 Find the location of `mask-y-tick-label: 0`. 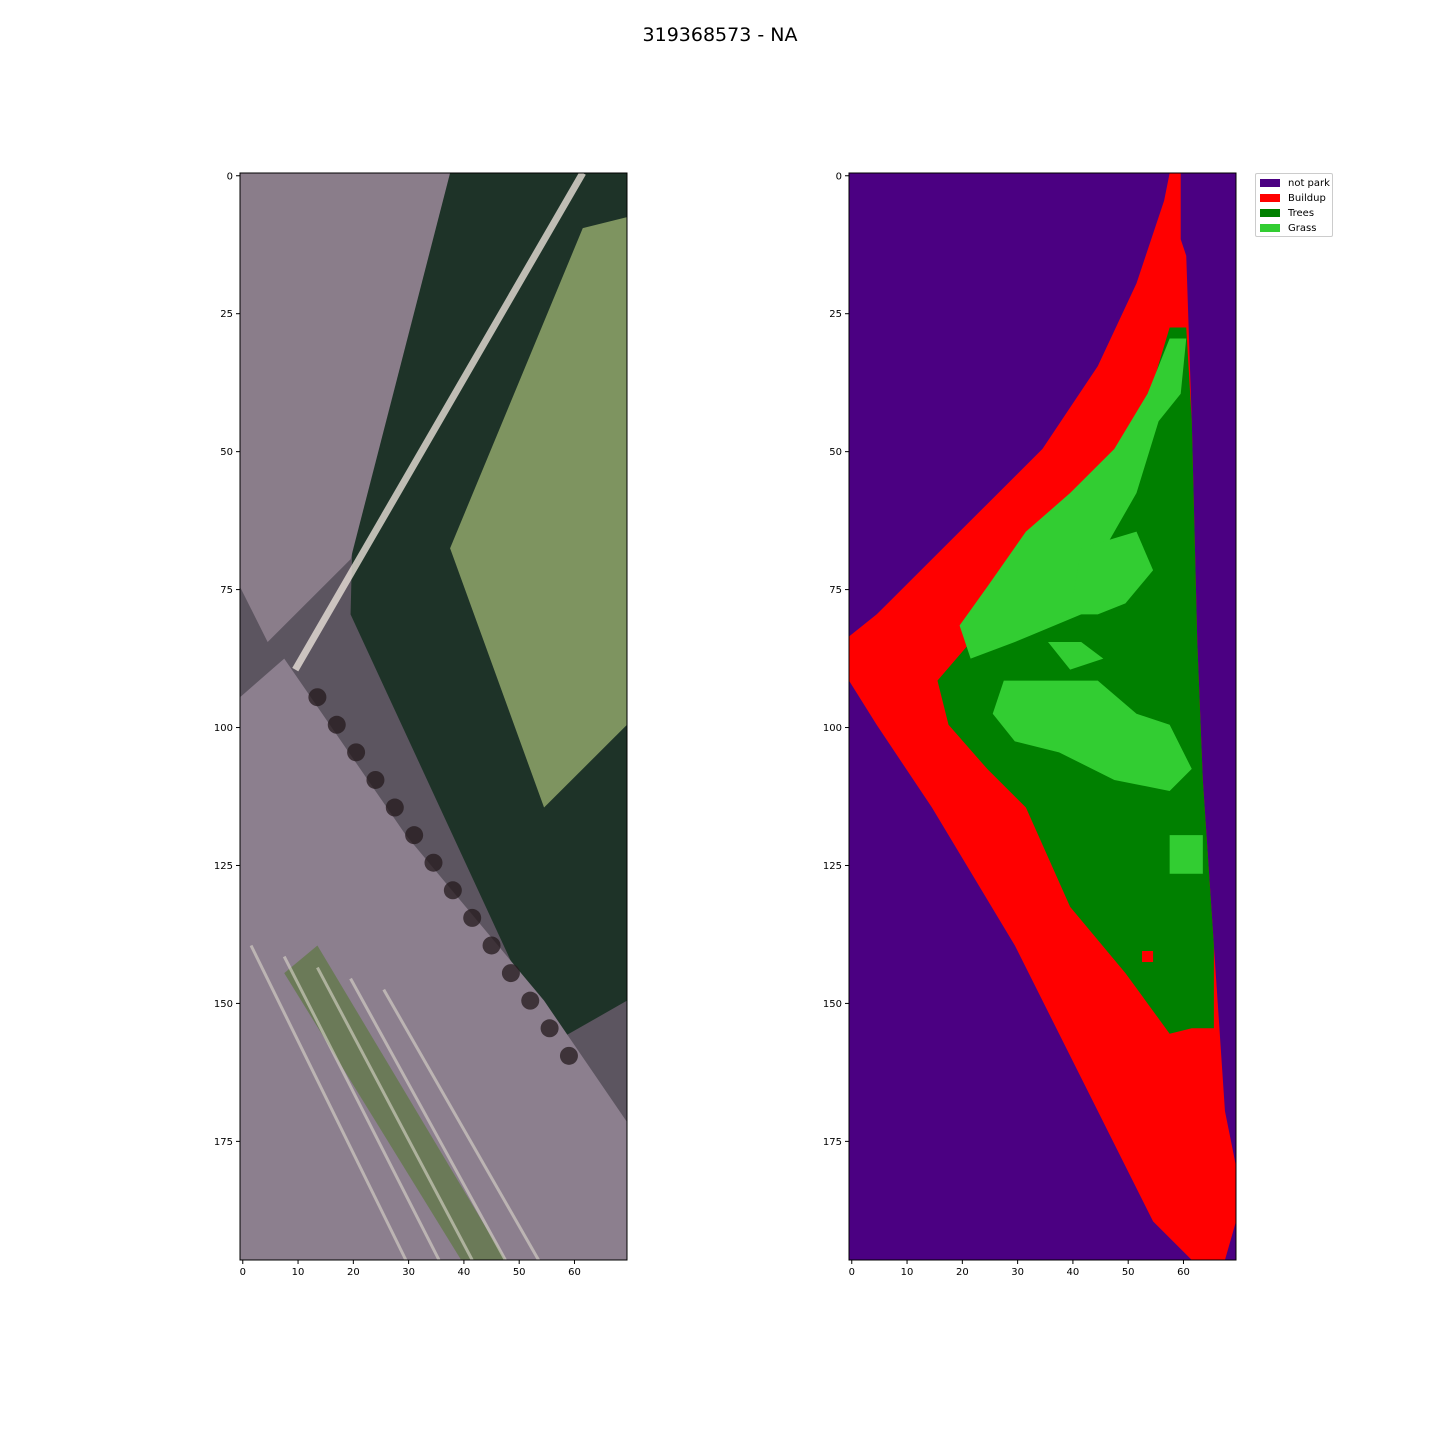

mask-y-tick-label: 0 is located at coordinates (839, 176).